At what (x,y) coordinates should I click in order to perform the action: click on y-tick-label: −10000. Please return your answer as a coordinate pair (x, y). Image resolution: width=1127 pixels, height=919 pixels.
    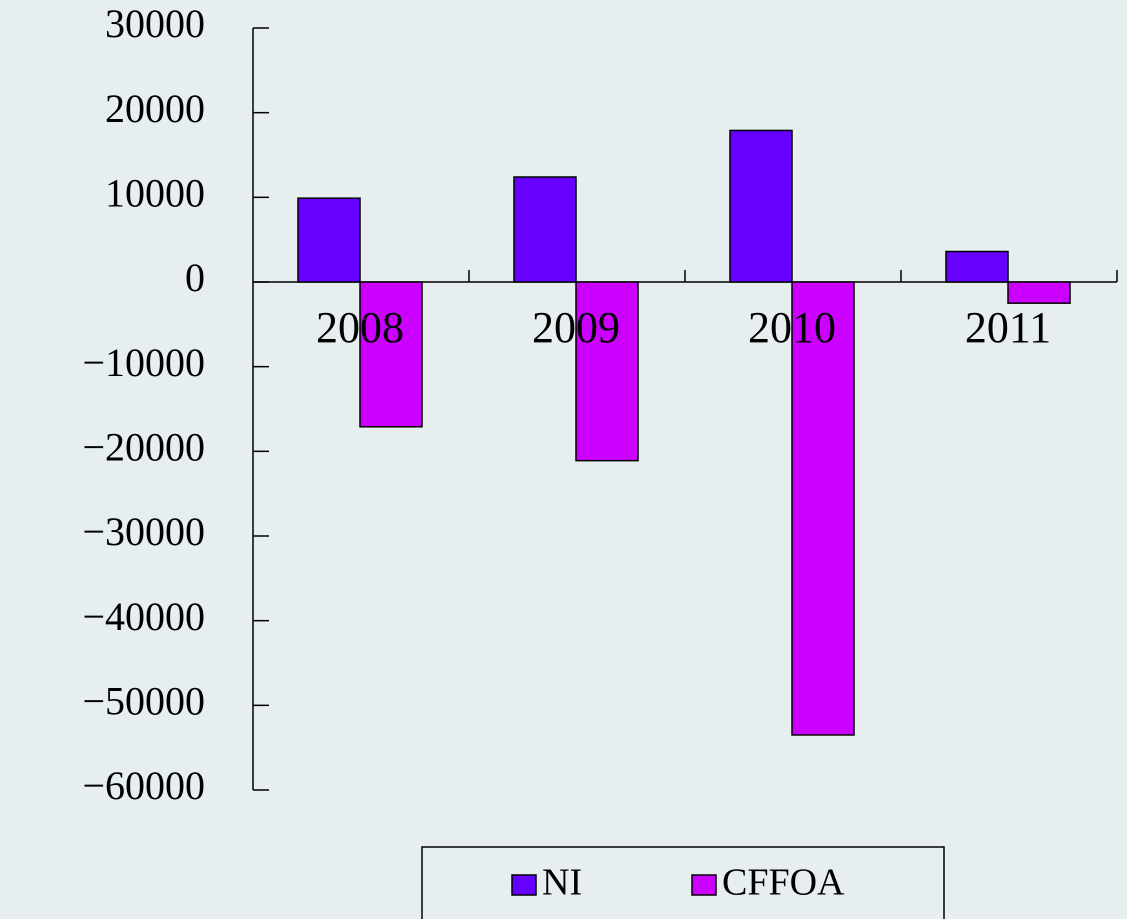
    Looking at the image, I should click on (143, 362).